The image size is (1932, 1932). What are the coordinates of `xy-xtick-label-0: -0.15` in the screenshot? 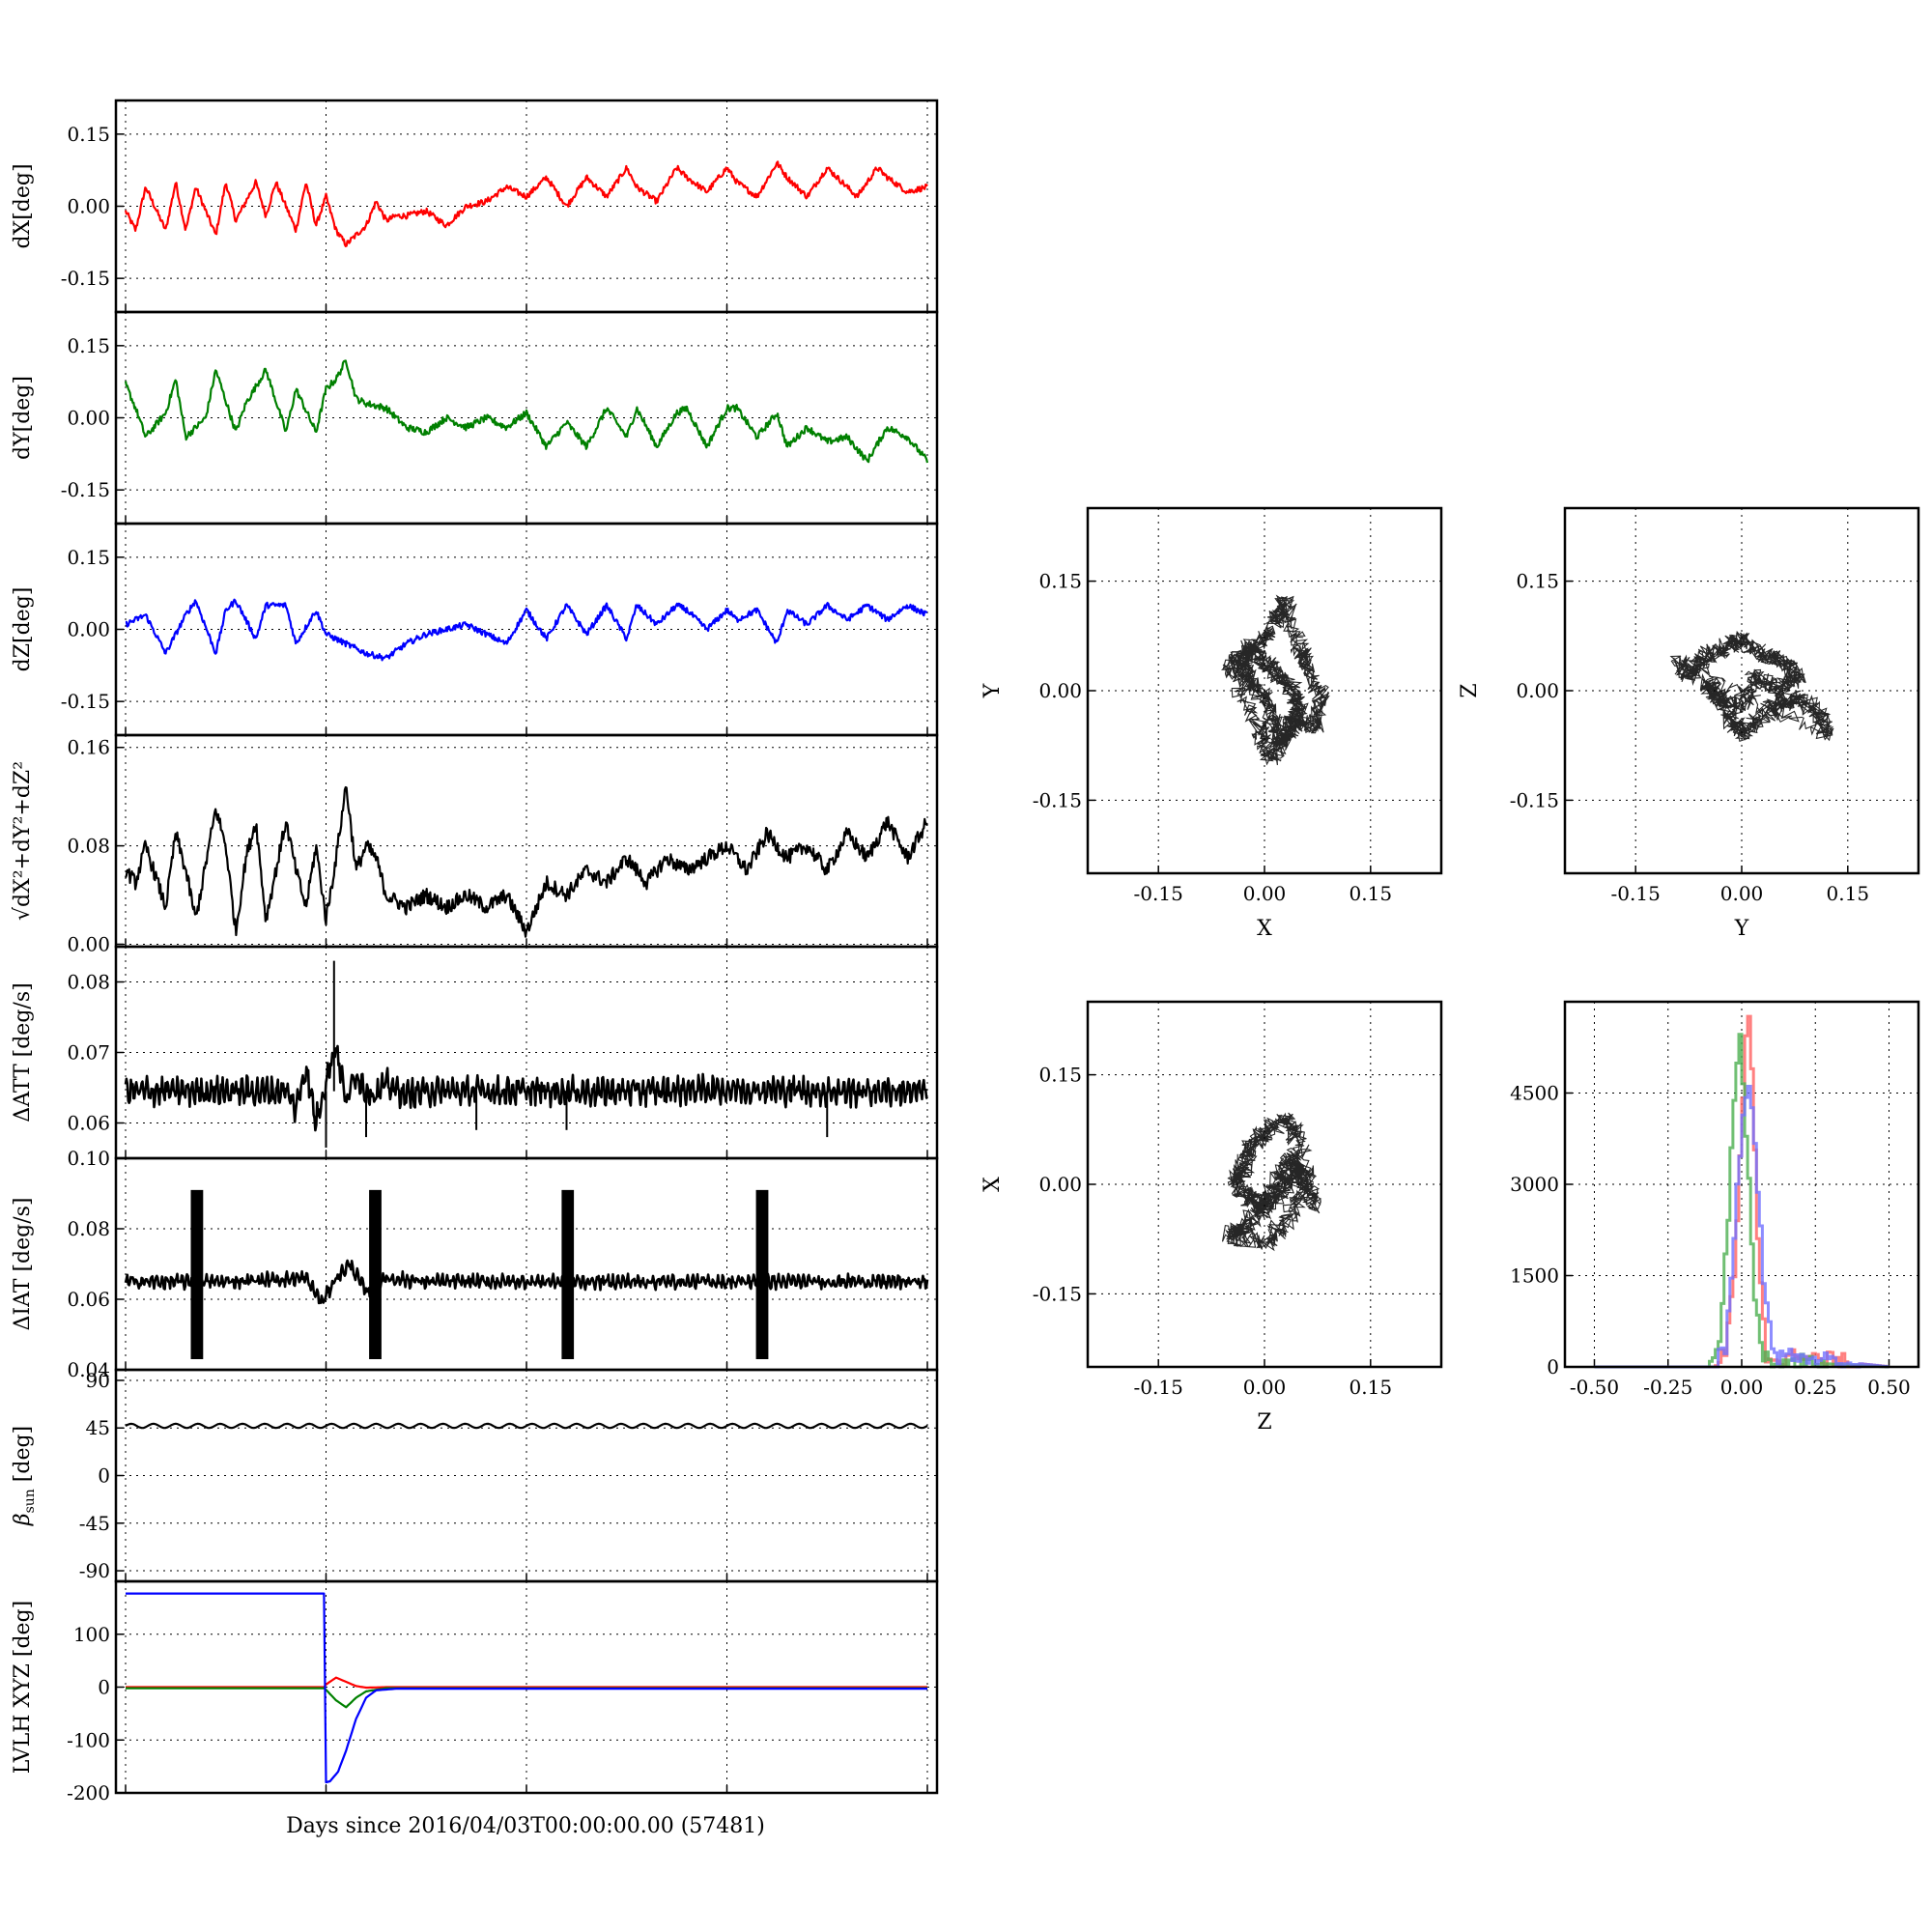 It's located at (1158, 893).